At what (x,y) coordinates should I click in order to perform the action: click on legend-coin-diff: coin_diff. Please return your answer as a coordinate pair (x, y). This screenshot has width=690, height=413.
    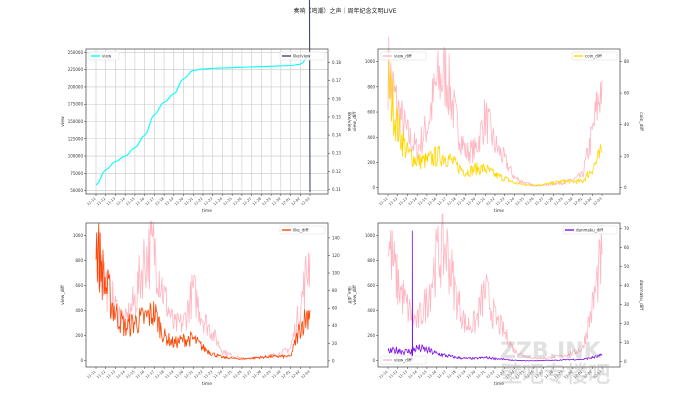
    Looking at the image, I should click on (594, 56).